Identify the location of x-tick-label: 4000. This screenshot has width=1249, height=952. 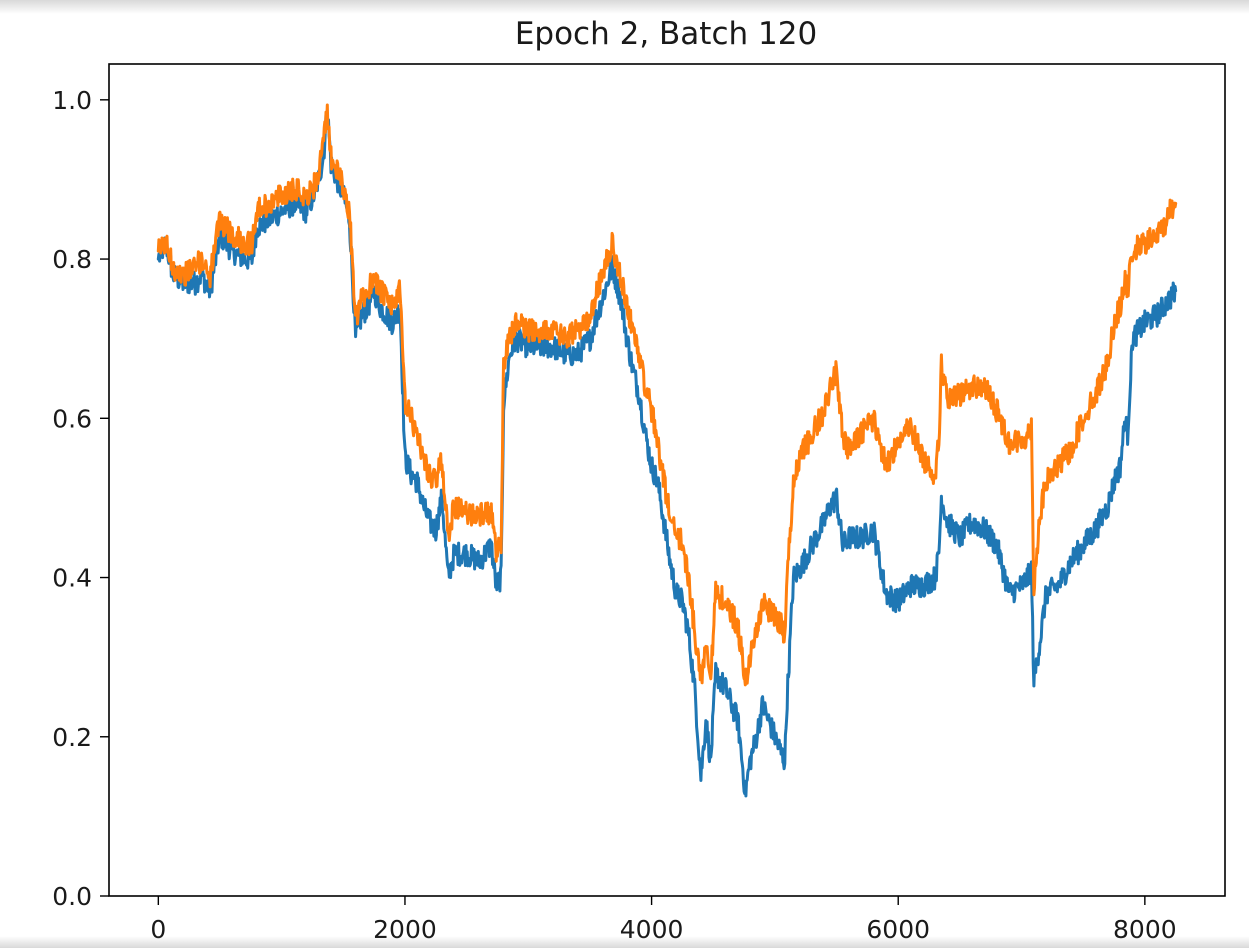
(652, 929).